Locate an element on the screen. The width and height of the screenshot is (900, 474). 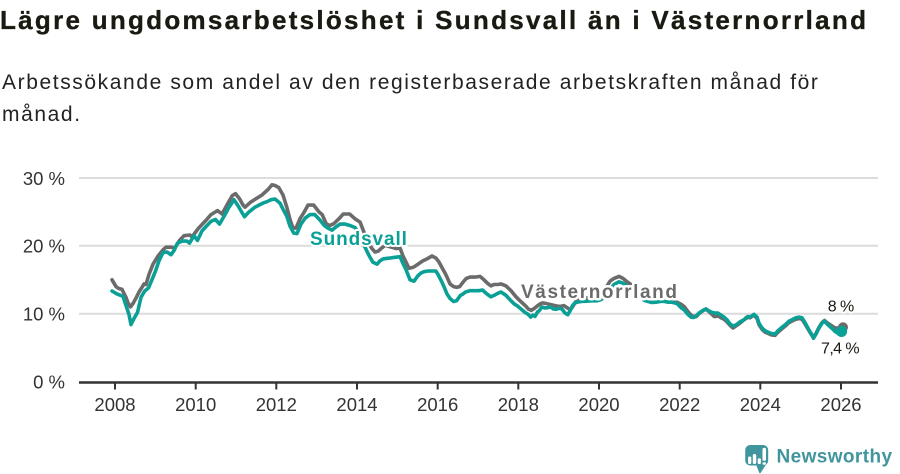
svg-text: 0 % is located at coordinates (49, 381).